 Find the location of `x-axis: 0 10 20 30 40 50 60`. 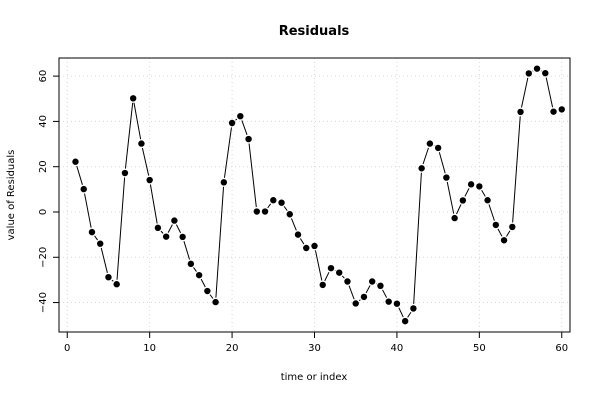

x-axis: 0 10 20 30 40 50 60 is located at coordinates (316, 342).